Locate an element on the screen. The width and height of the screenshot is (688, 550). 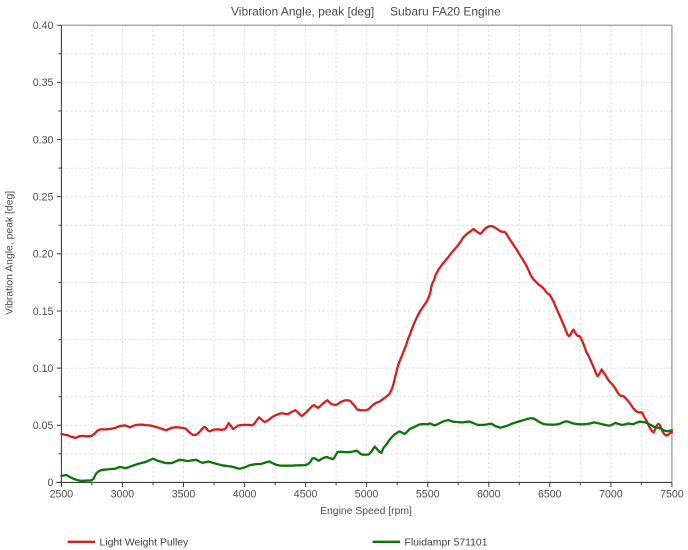
svg-text: Engine Speed [rpm] is located at coordinates (366, 511).